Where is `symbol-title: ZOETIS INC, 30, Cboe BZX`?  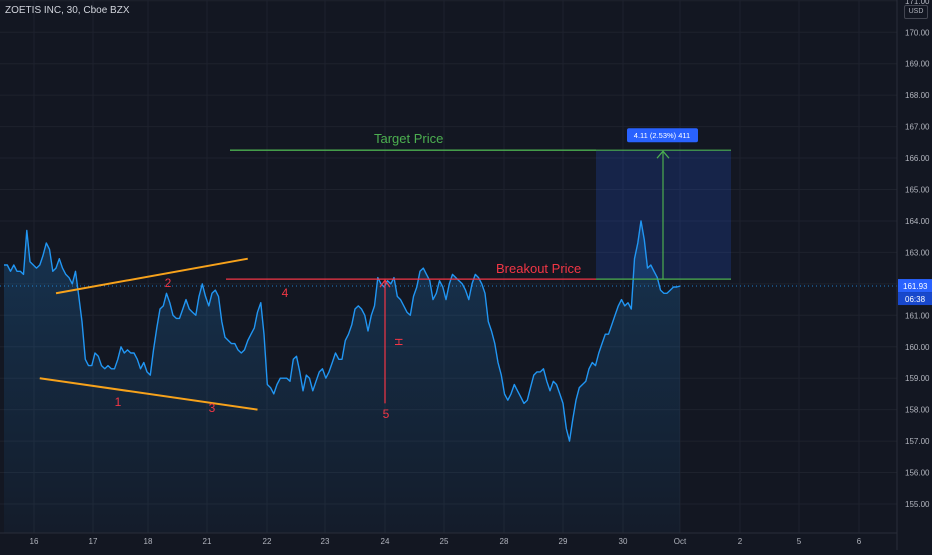 symbol-title: ZOETIS INC, 30, Cboe BZX is located at coordinates (67, 10).